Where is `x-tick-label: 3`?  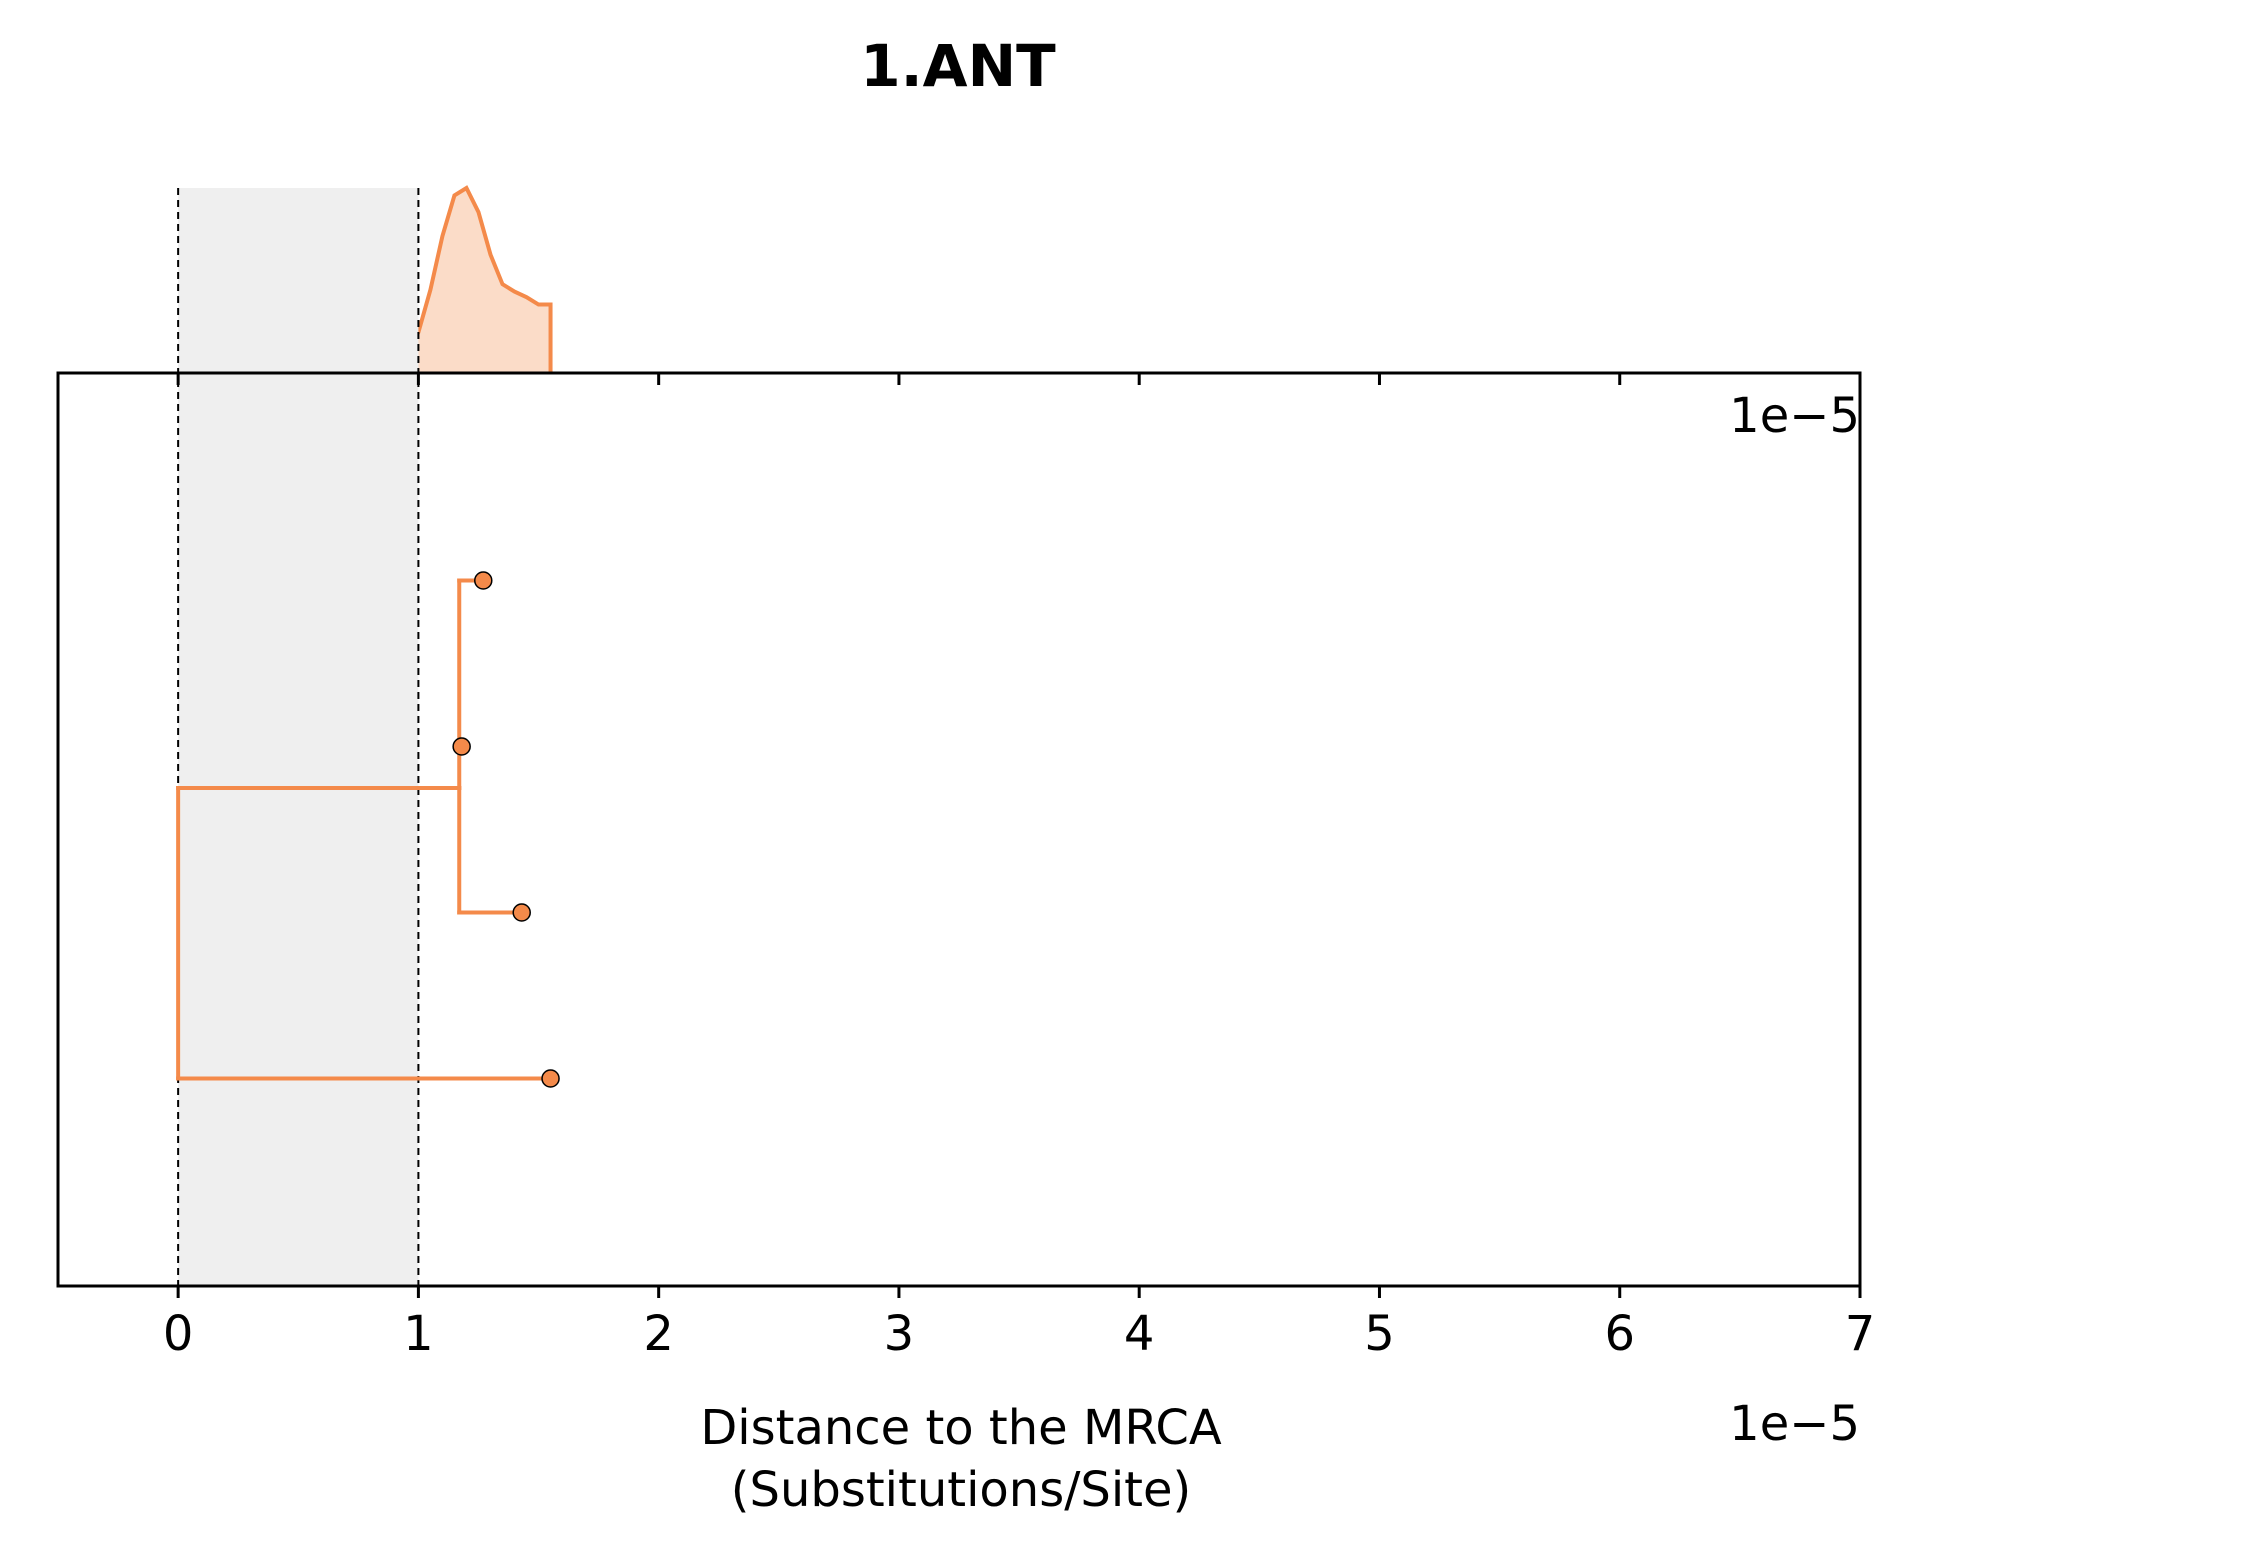
x-tick-label: 3 is located at coordinates (899, 1334).